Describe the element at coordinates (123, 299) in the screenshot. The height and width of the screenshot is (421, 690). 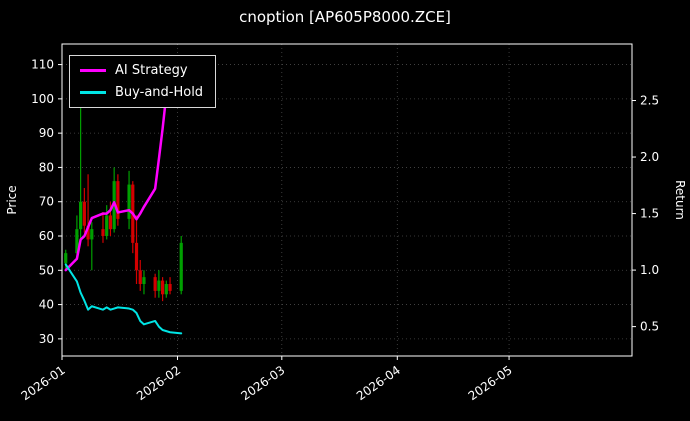
I see `buy-and-hold-line` at that location.